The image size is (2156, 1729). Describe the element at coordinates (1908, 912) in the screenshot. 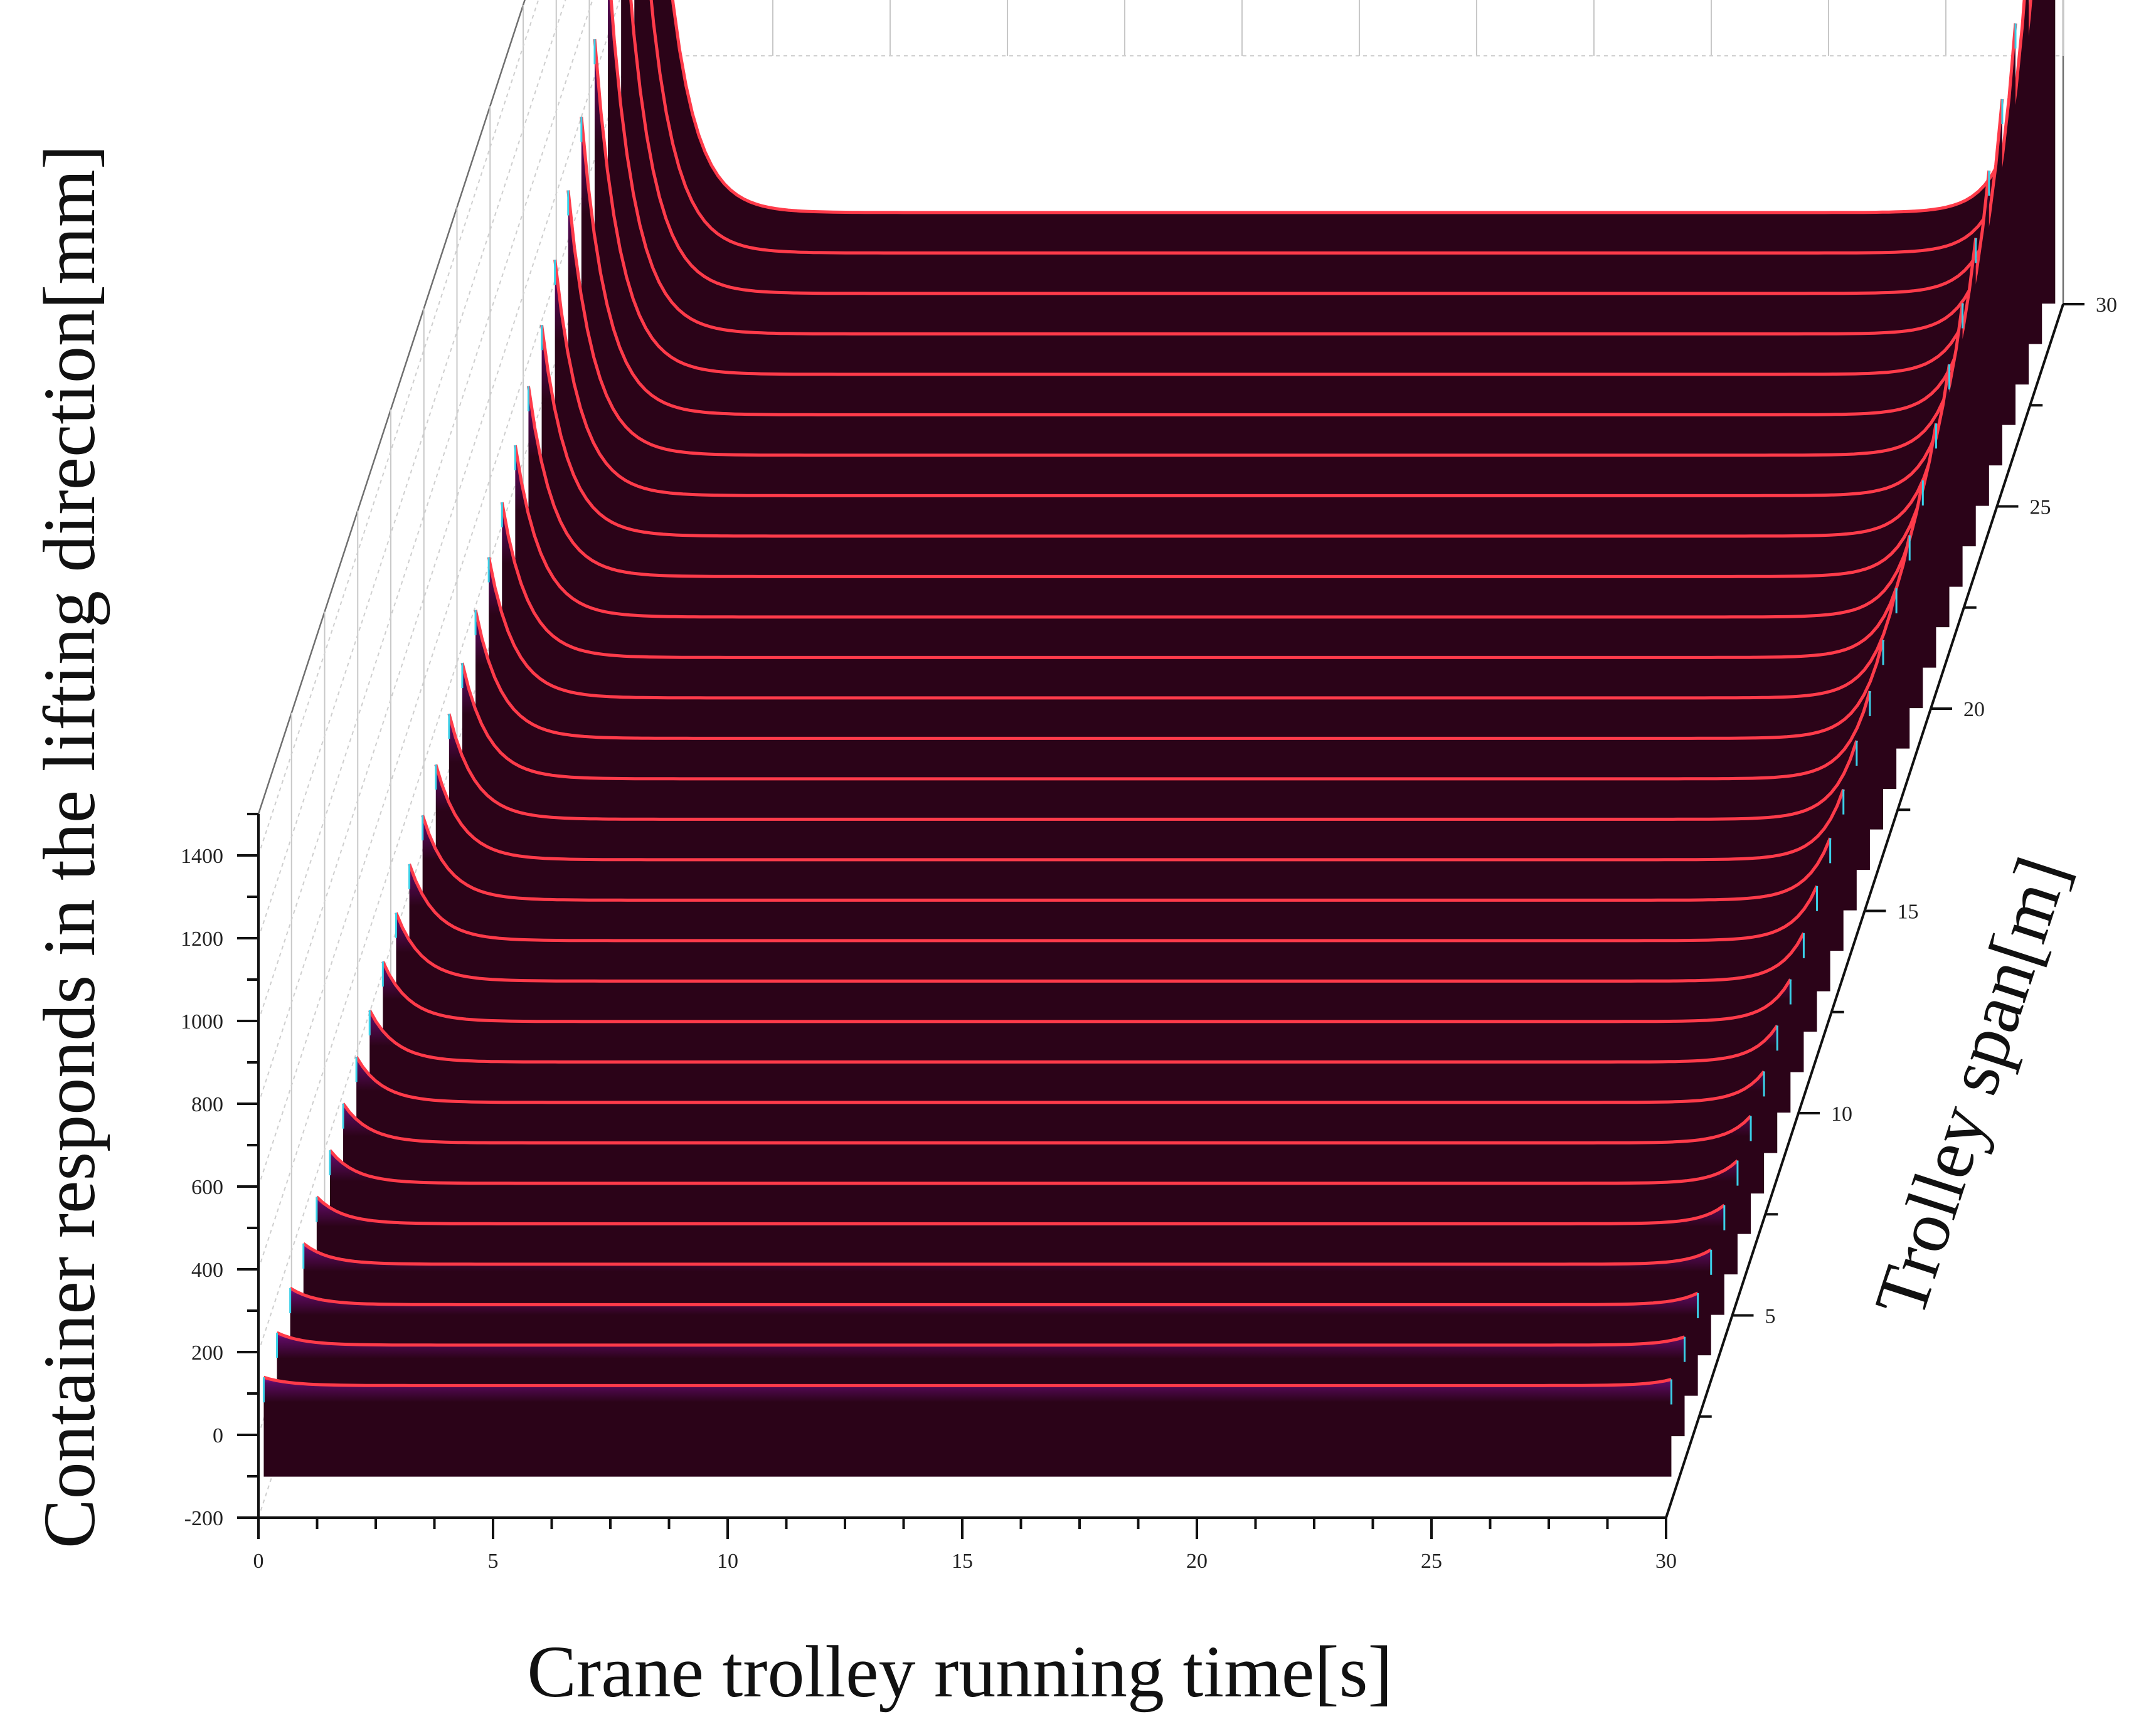

I see `span-tick-label: 15` at that location.